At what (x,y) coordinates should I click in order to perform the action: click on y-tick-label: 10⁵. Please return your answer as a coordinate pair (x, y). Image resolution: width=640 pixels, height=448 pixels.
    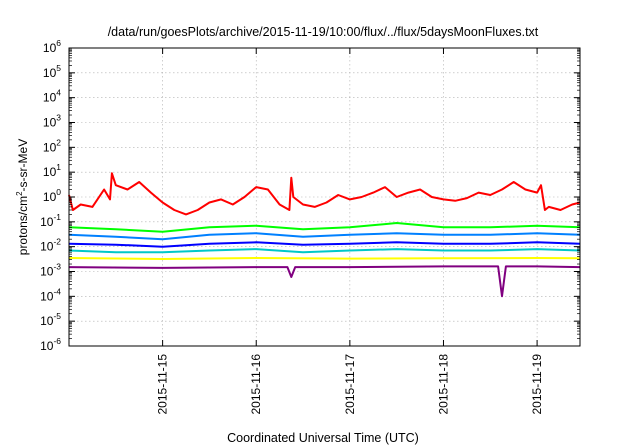
    Looking at the image, I should click on (52, 71).